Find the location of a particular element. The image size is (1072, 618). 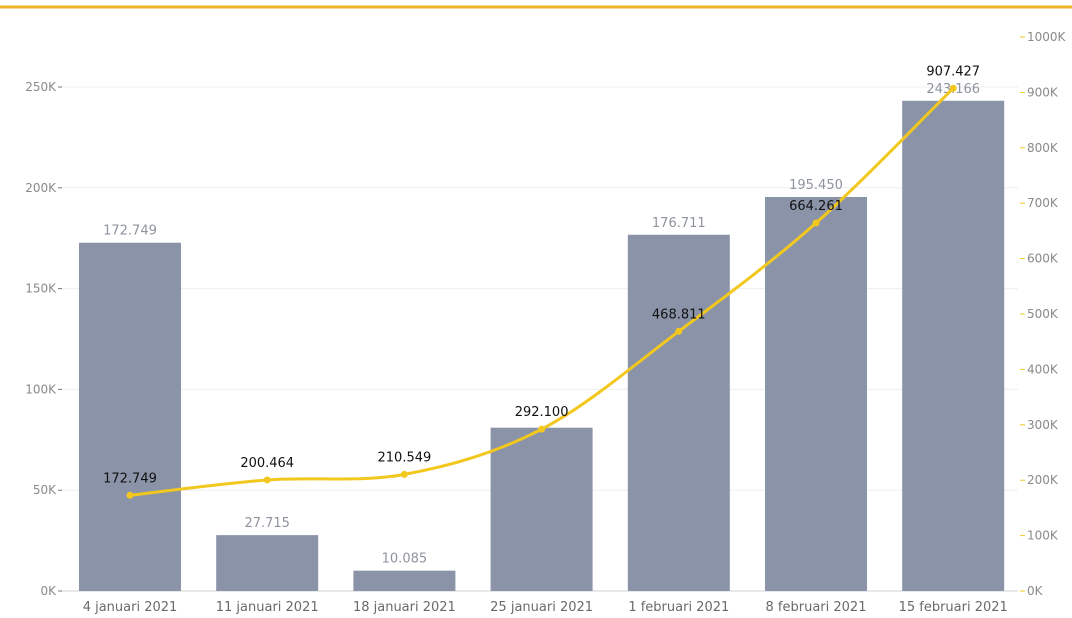

left-tick-label: 0K is located at coordinates (48, 591).